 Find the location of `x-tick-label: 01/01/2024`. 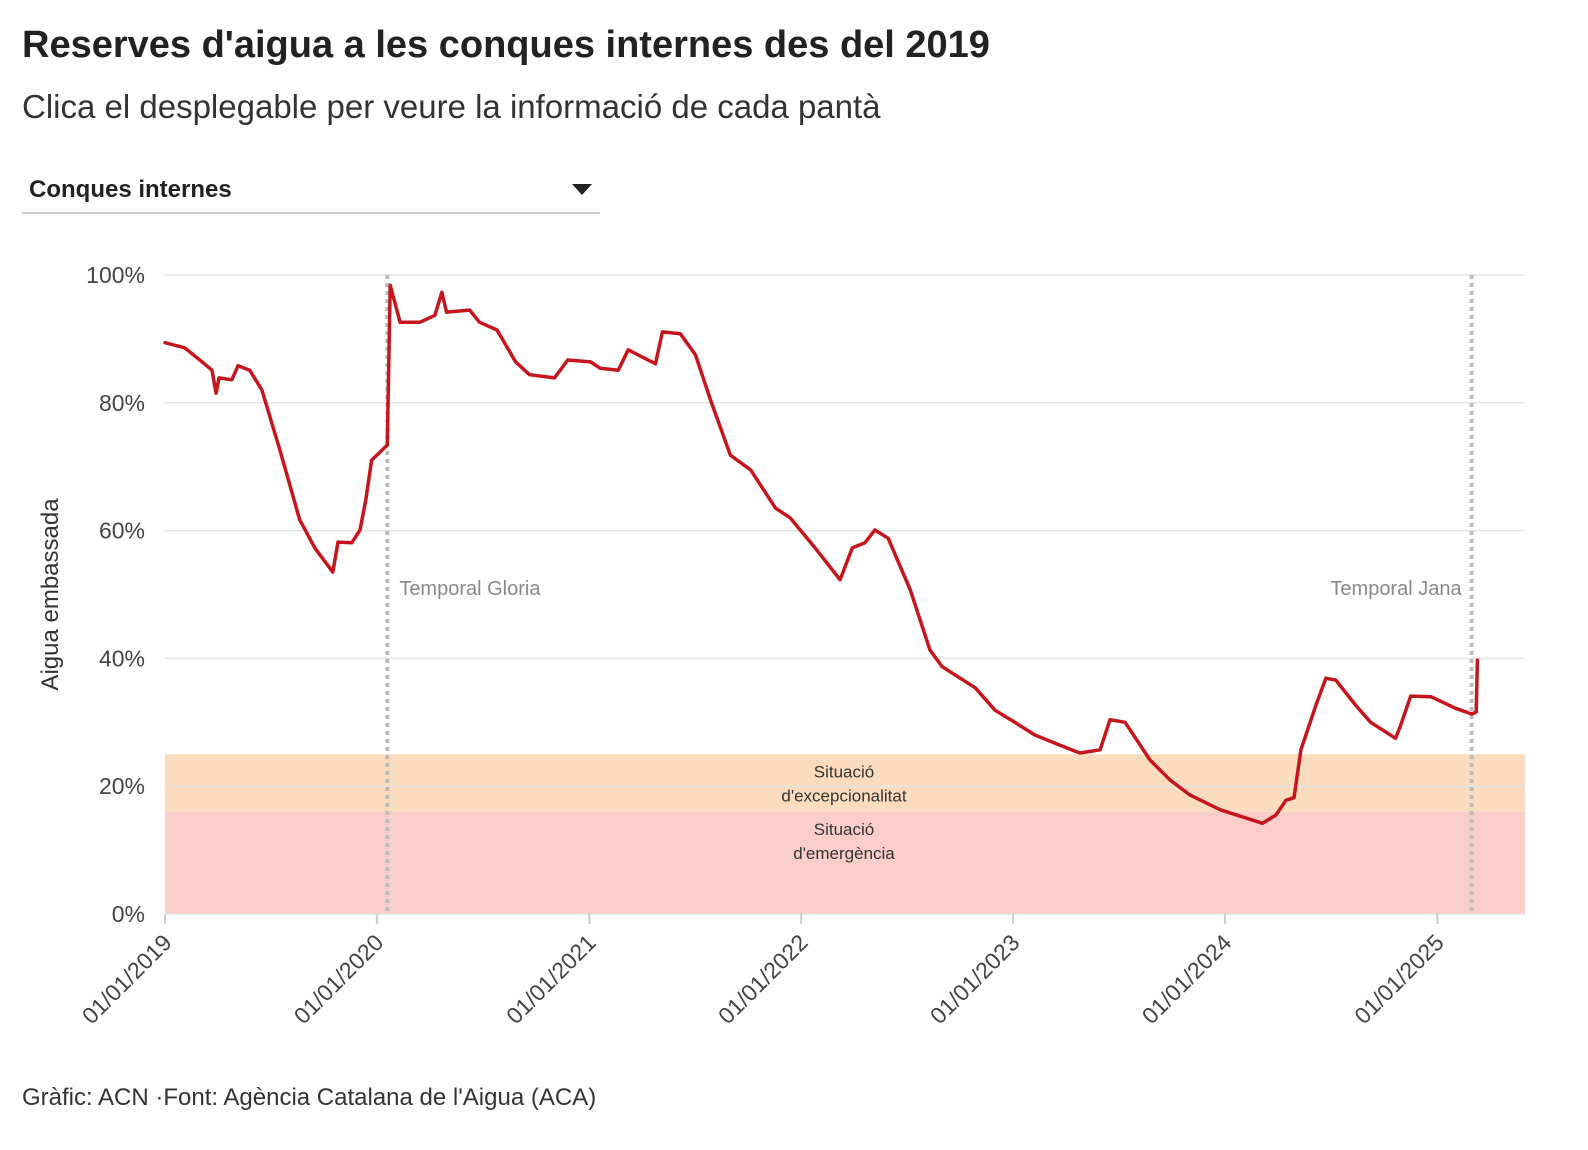

x-tick-label: 01/01/2024 is located at coordinates (1187, 979).